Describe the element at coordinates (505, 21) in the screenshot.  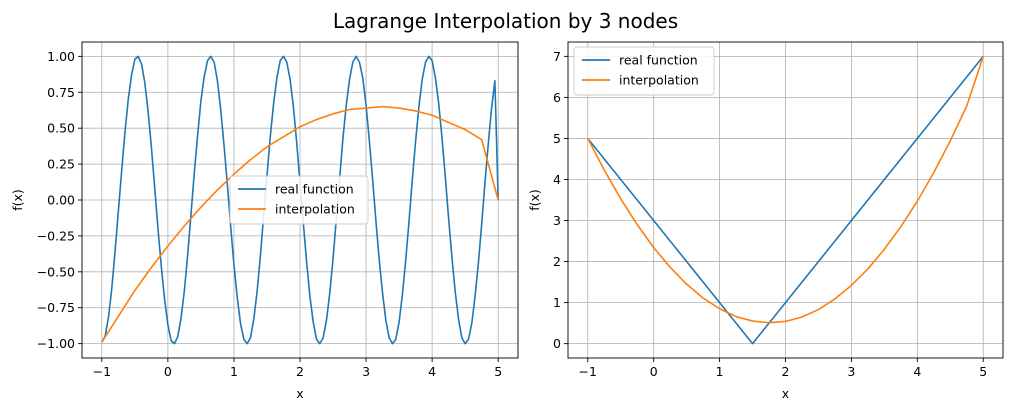
I see `figure-title: Lagrange Interpolation by 3 nodes` at that location.